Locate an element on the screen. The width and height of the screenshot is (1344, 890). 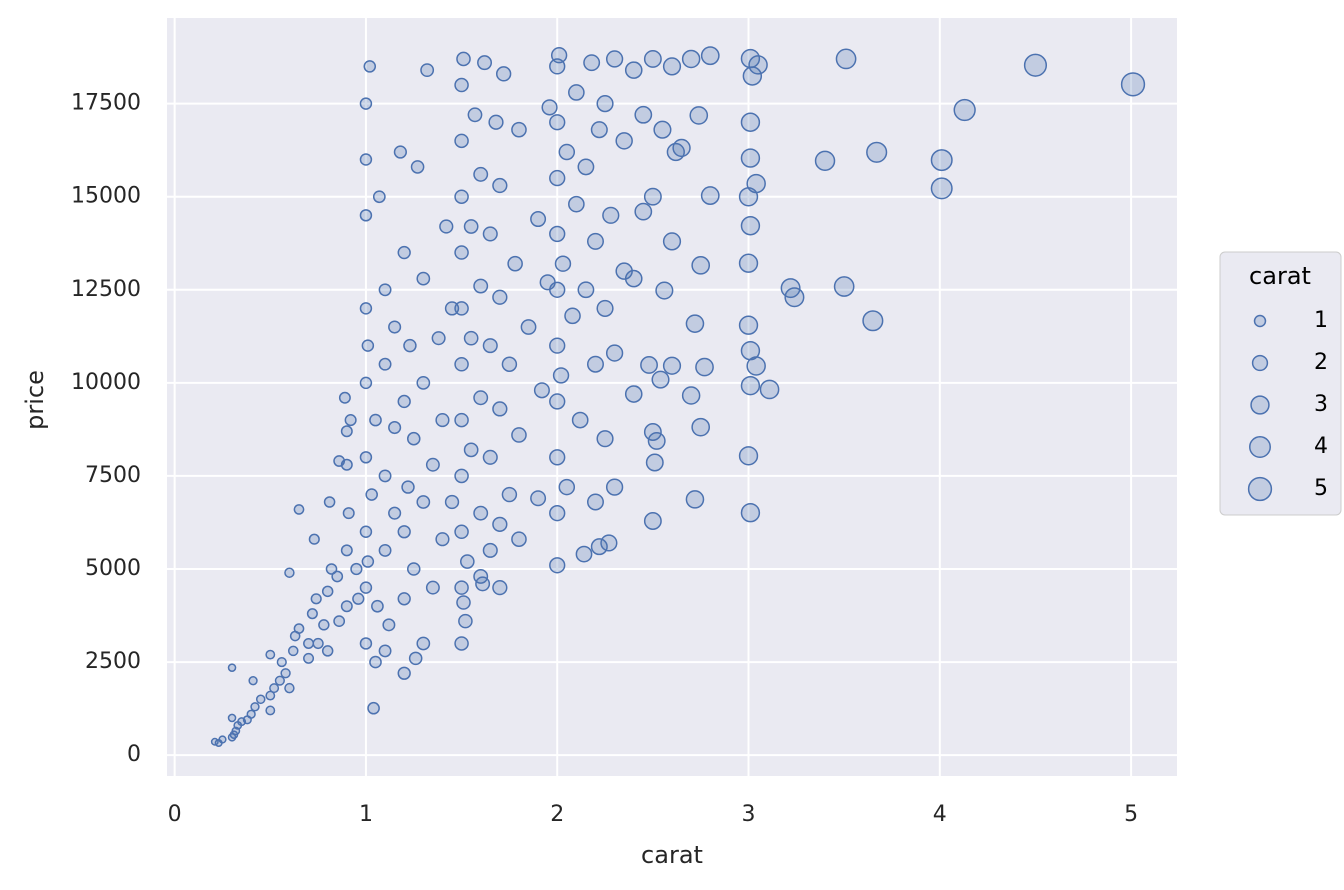
y-tick-label: 17500 is located at coordinates (106, 103).